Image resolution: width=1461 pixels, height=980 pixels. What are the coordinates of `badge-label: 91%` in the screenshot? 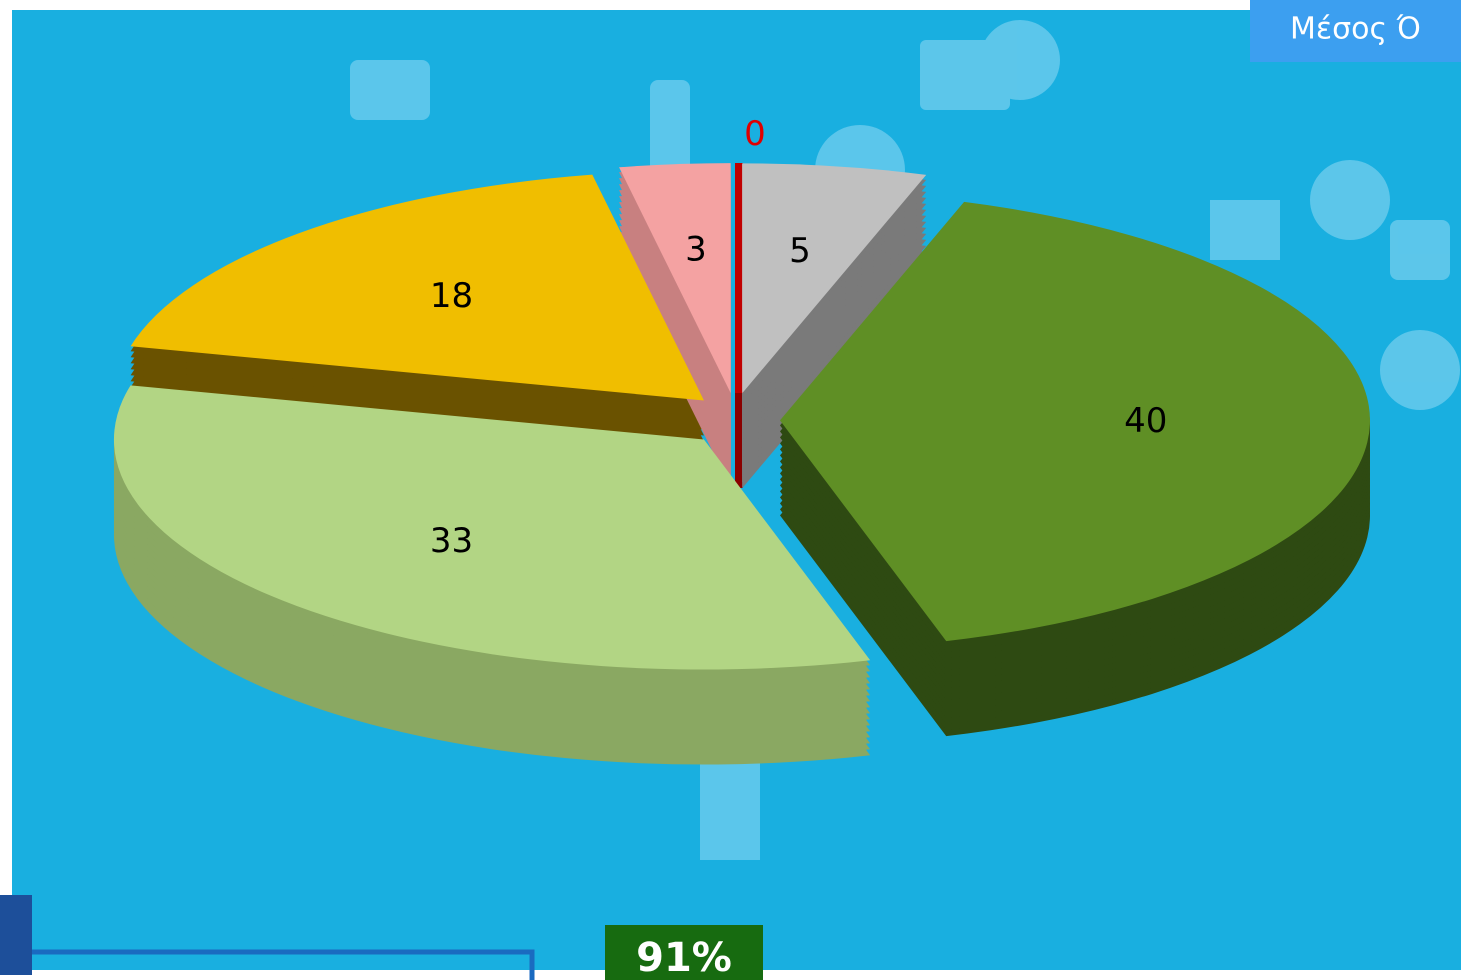 It's located at (684, 957).